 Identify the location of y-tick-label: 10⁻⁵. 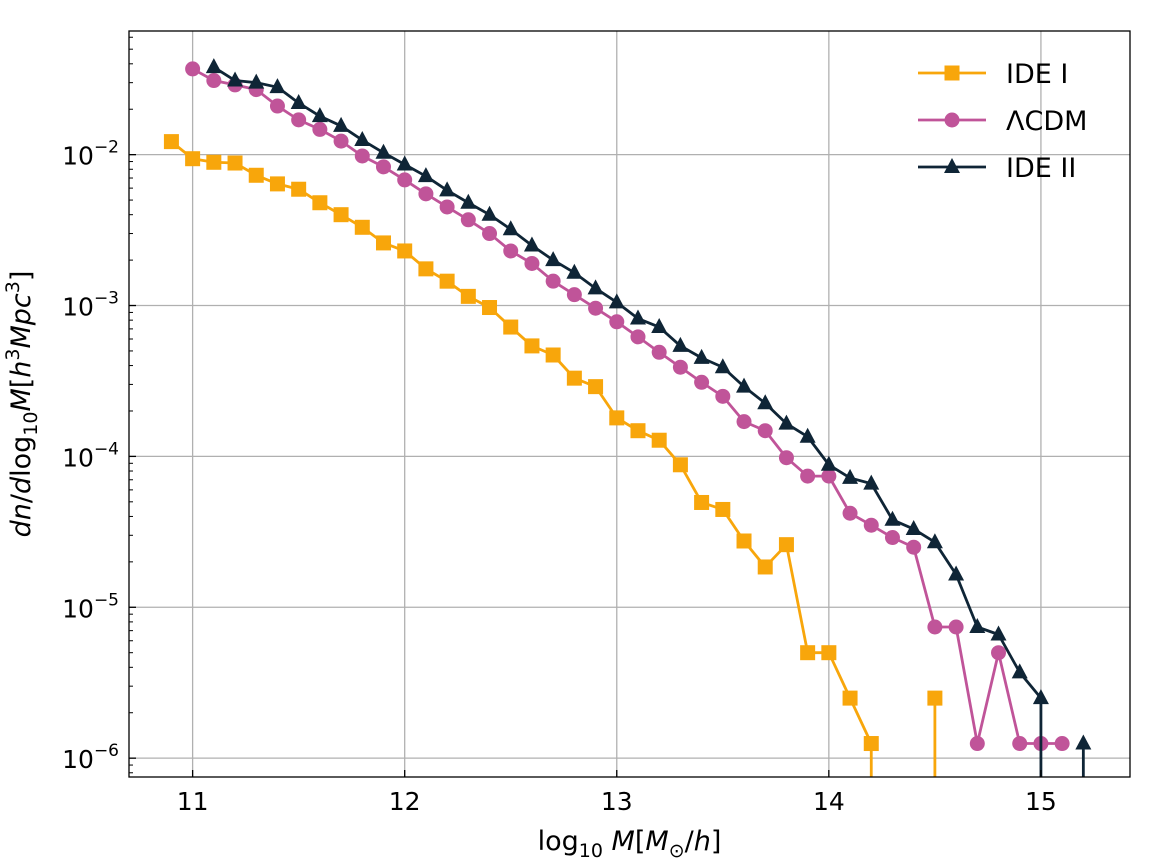
(90, 606).